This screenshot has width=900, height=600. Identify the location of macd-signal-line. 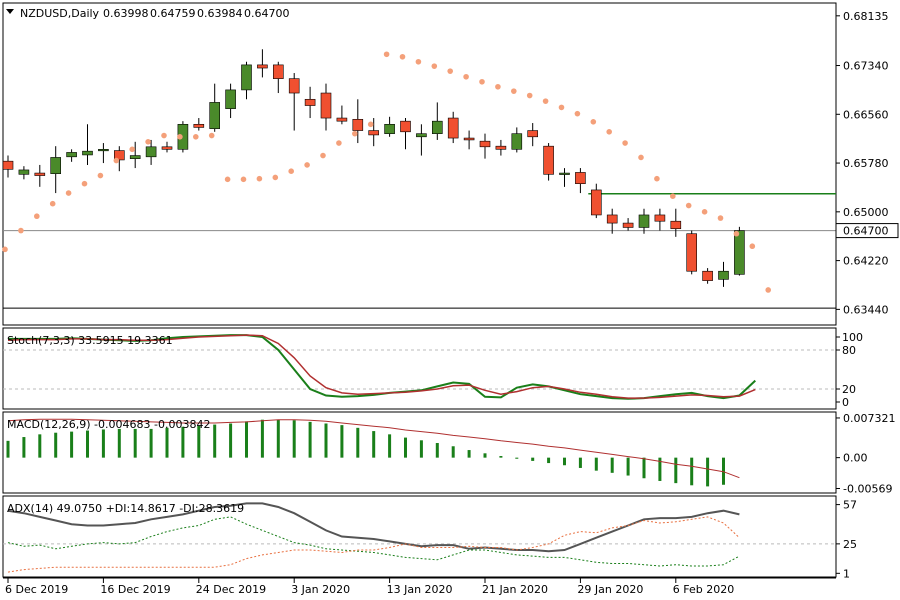
(373, 448).